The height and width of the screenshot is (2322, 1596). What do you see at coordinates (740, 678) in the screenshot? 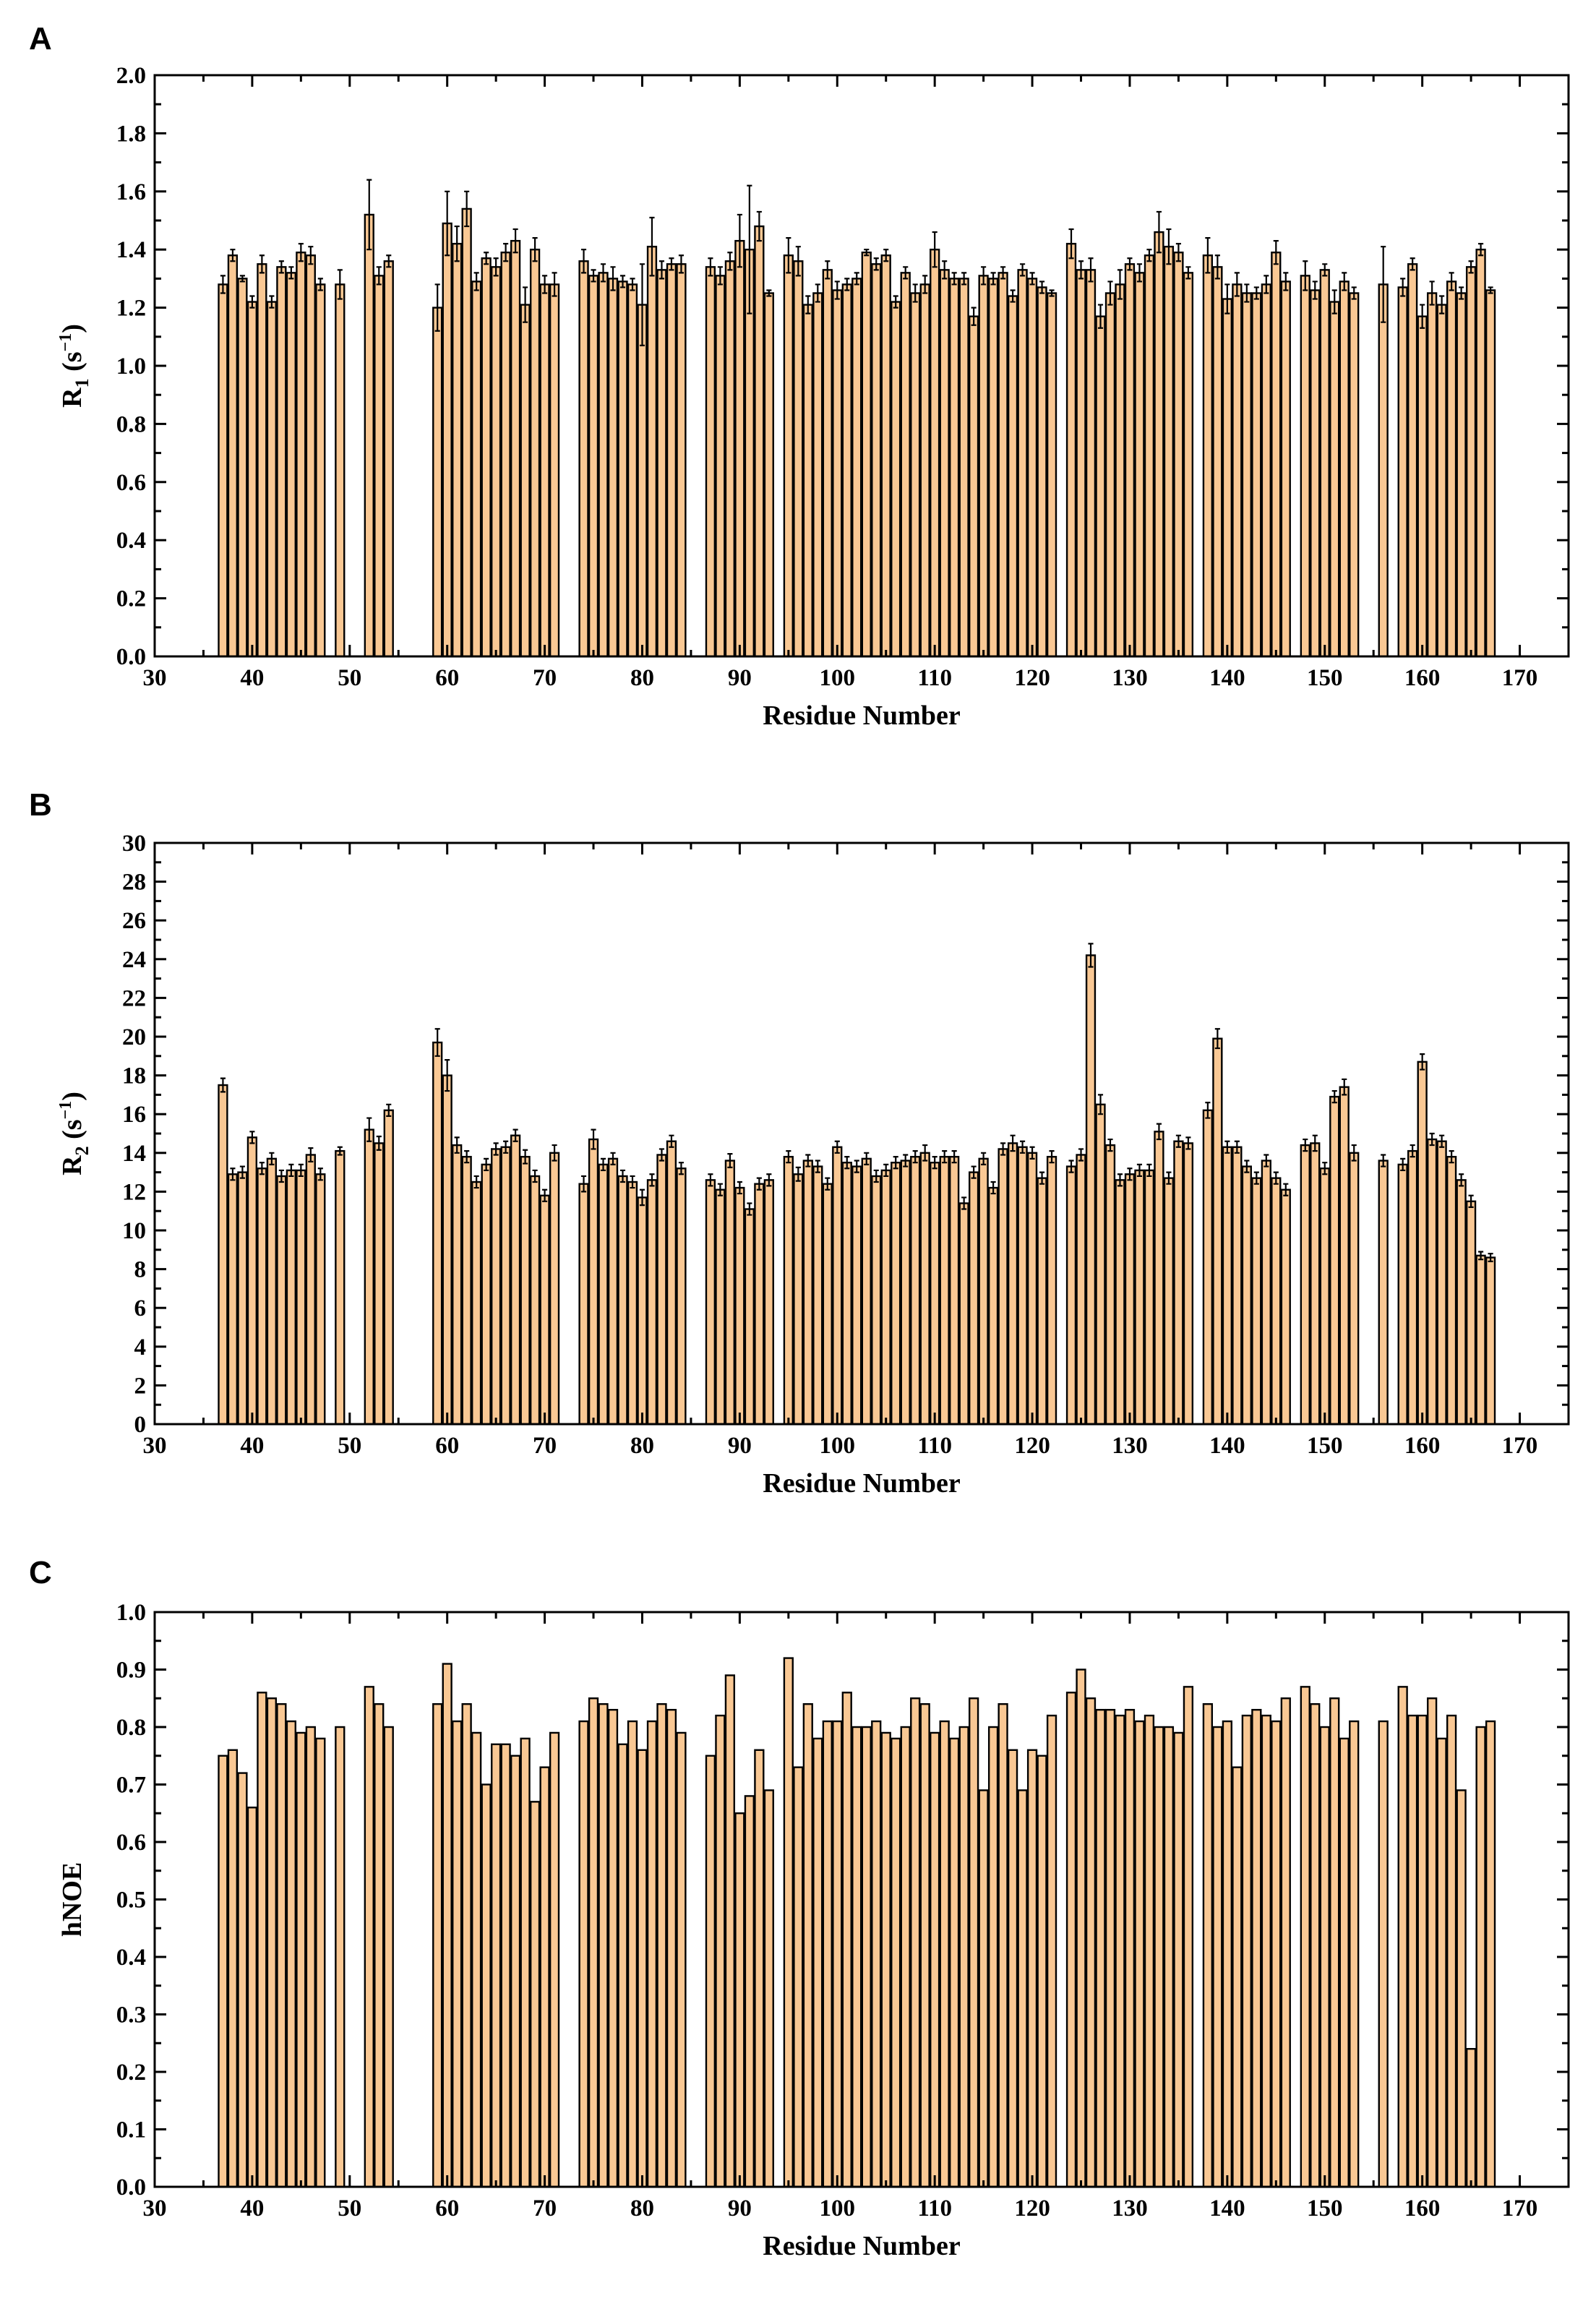
I see `x-tick-label: 90` at bounding box center [740, 678].